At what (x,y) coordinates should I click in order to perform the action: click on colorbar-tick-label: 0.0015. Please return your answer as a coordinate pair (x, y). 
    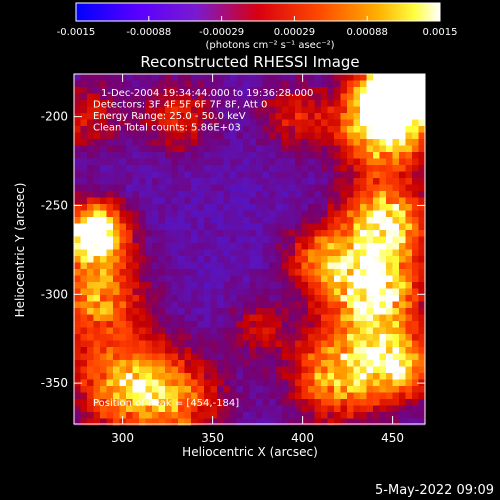
    Looking at the image, I should click on (440, 32).